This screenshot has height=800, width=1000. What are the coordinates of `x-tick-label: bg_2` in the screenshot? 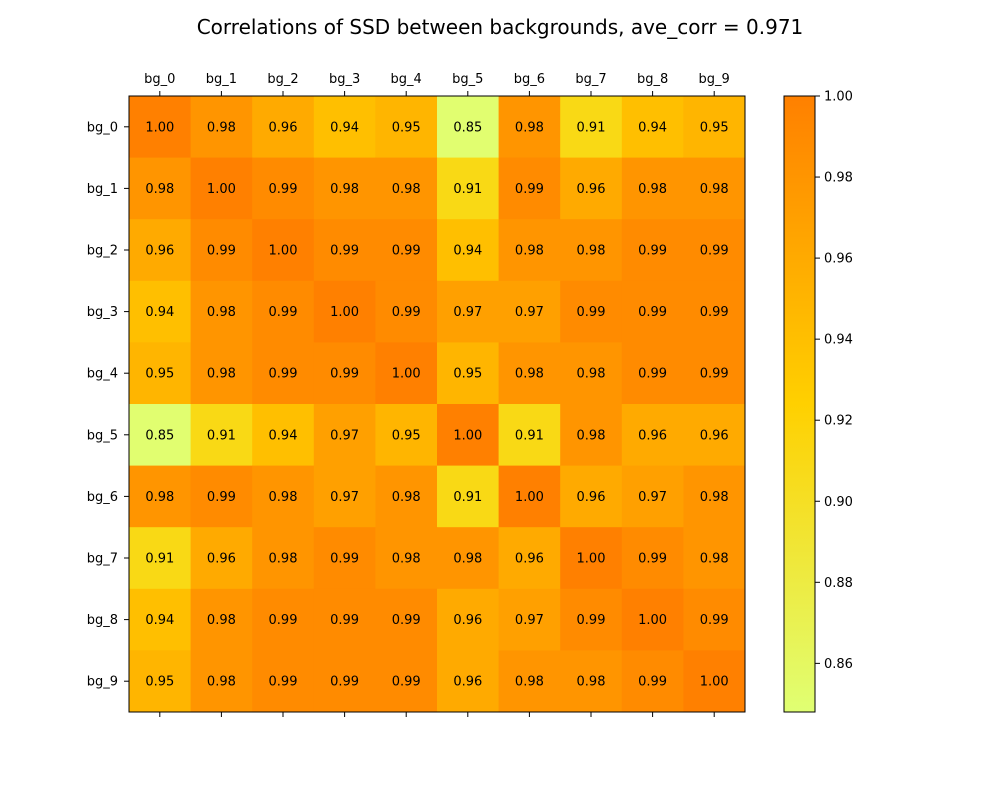 It's located at (282, 79).